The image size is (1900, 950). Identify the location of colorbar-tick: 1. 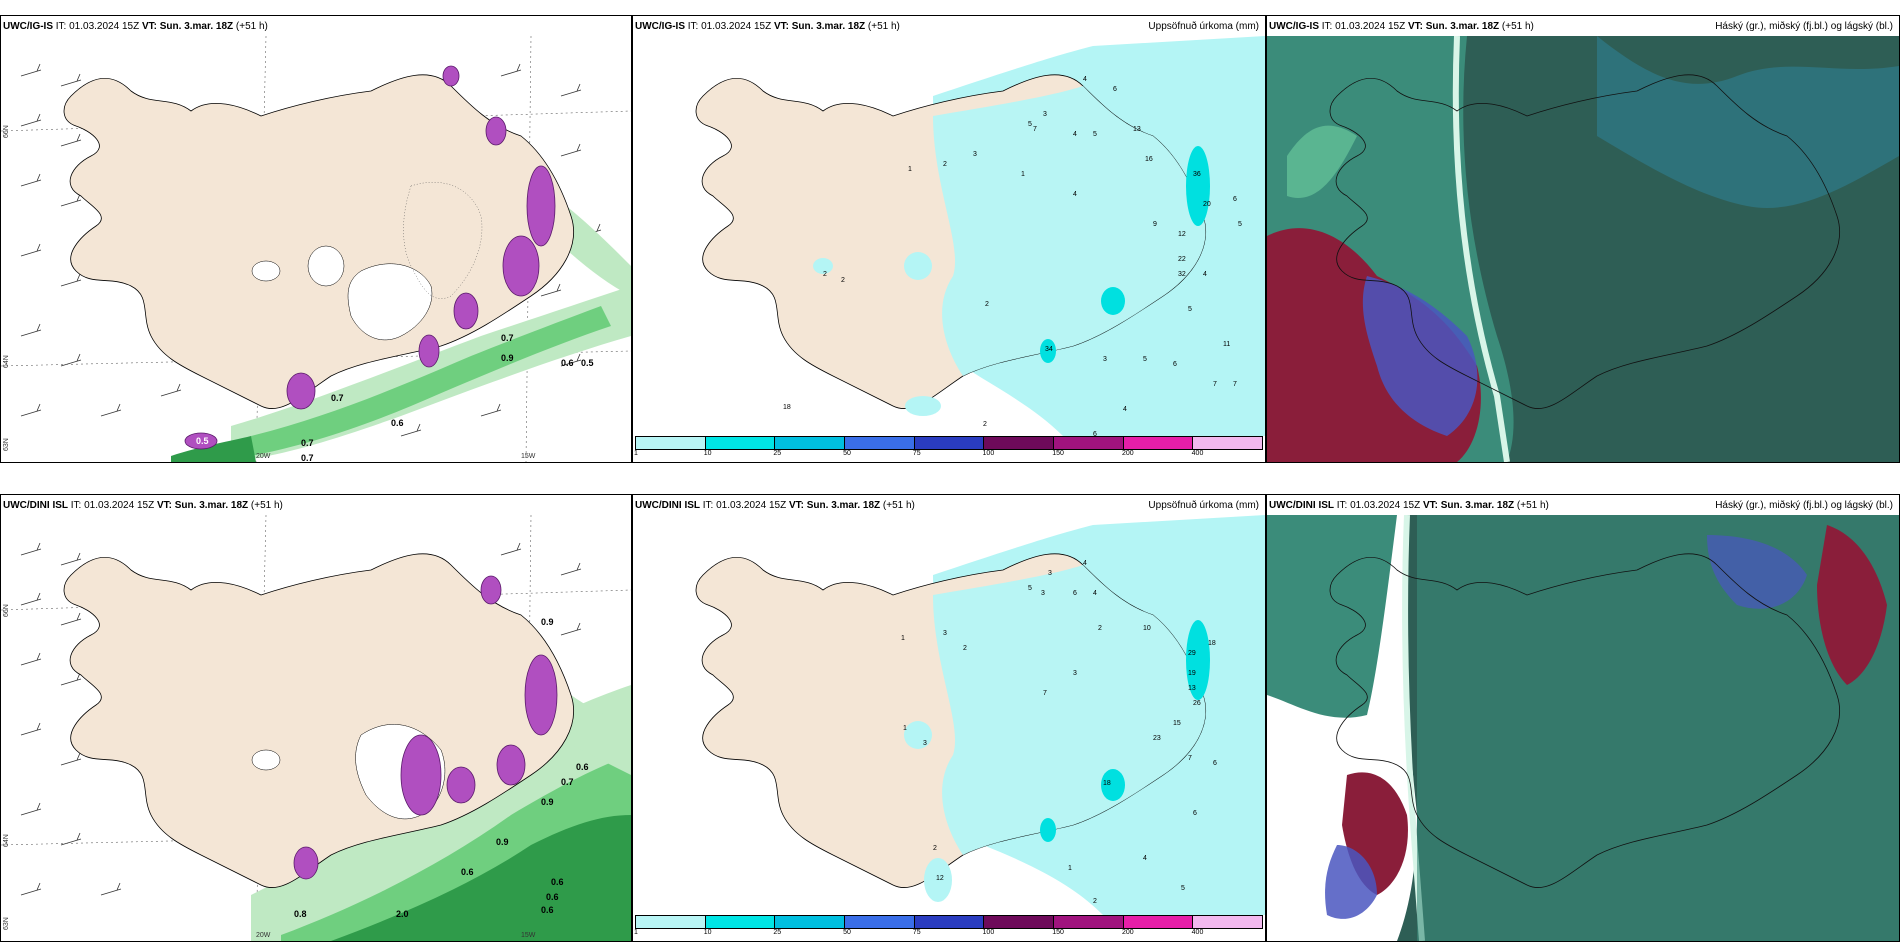
(636, 932).